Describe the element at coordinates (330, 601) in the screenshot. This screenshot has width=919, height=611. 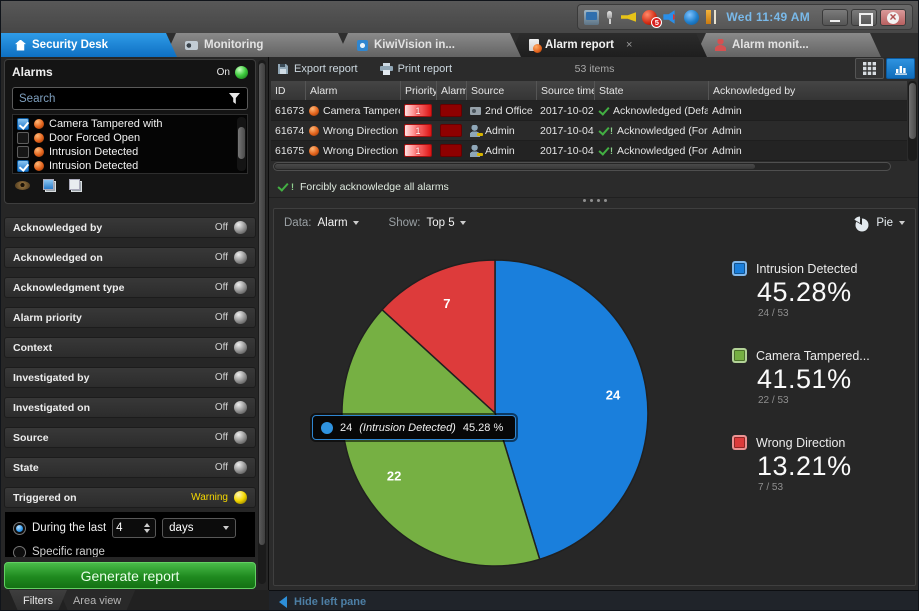
I see `hide-left-pane-button: Hide left pane` at that location.